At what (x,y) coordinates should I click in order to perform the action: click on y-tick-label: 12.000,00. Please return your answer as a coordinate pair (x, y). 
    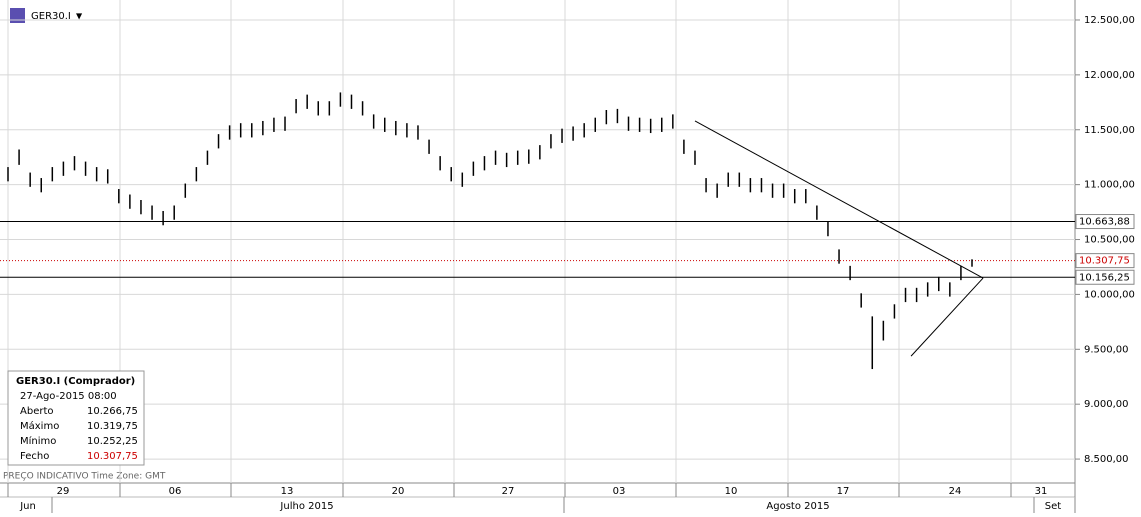
    Looking at the image, I should click on (1109, 75).